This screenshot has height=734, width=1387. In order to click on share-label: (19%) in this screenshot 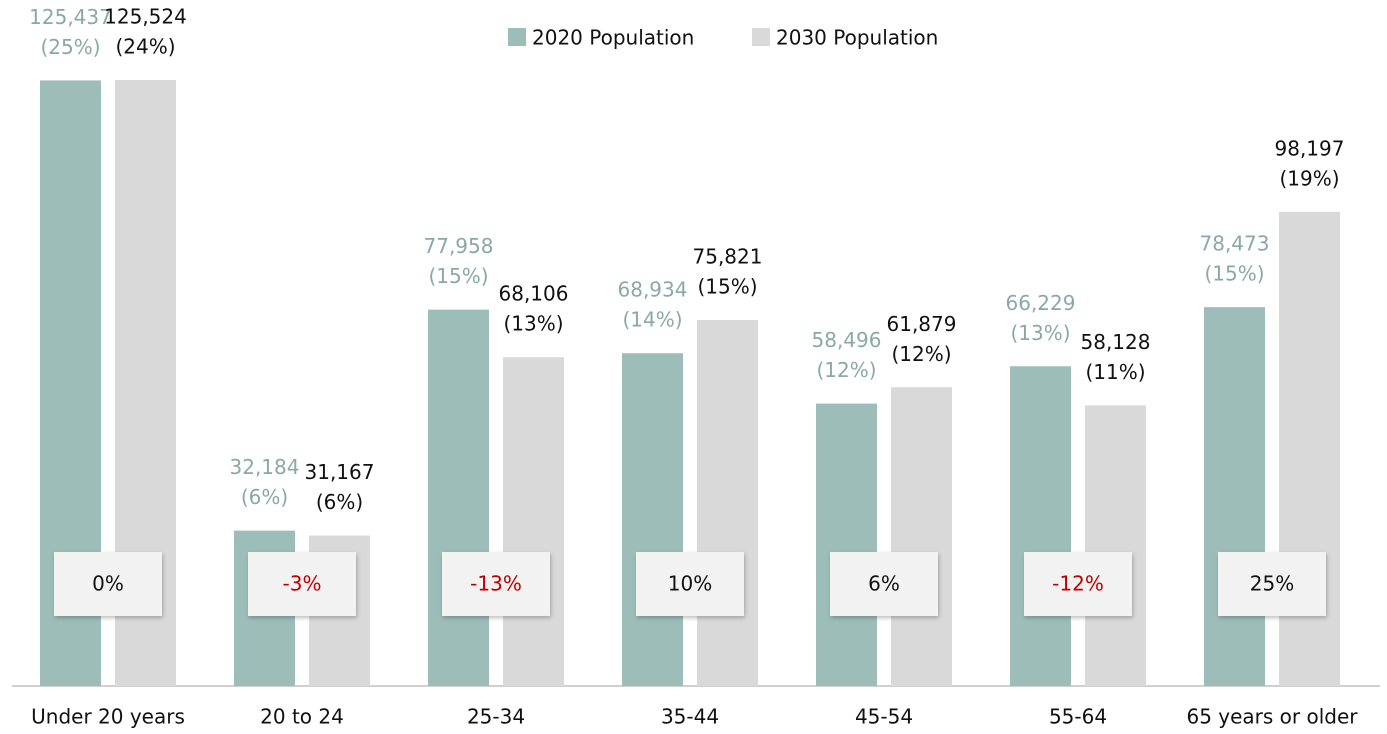, I will do `click(1309, 178)`.